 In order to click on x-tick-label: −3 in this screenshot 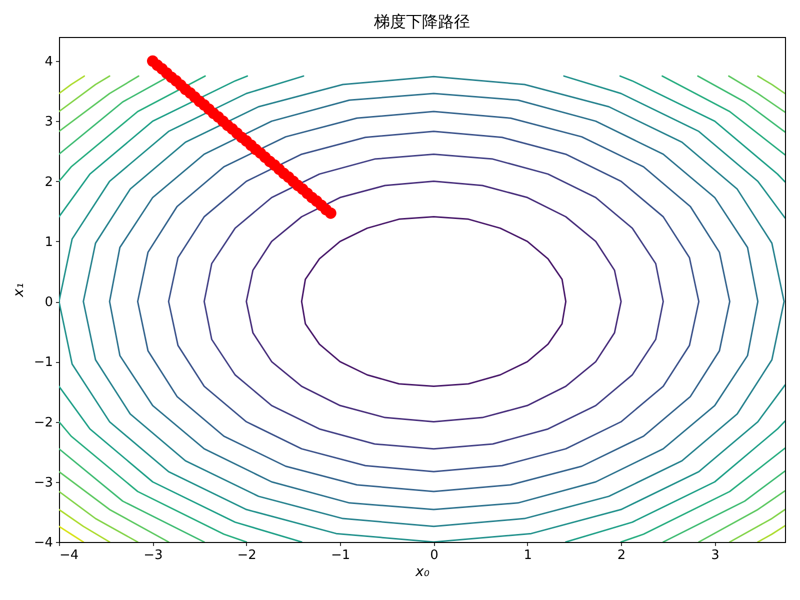, I will do `click(153, 555)`.